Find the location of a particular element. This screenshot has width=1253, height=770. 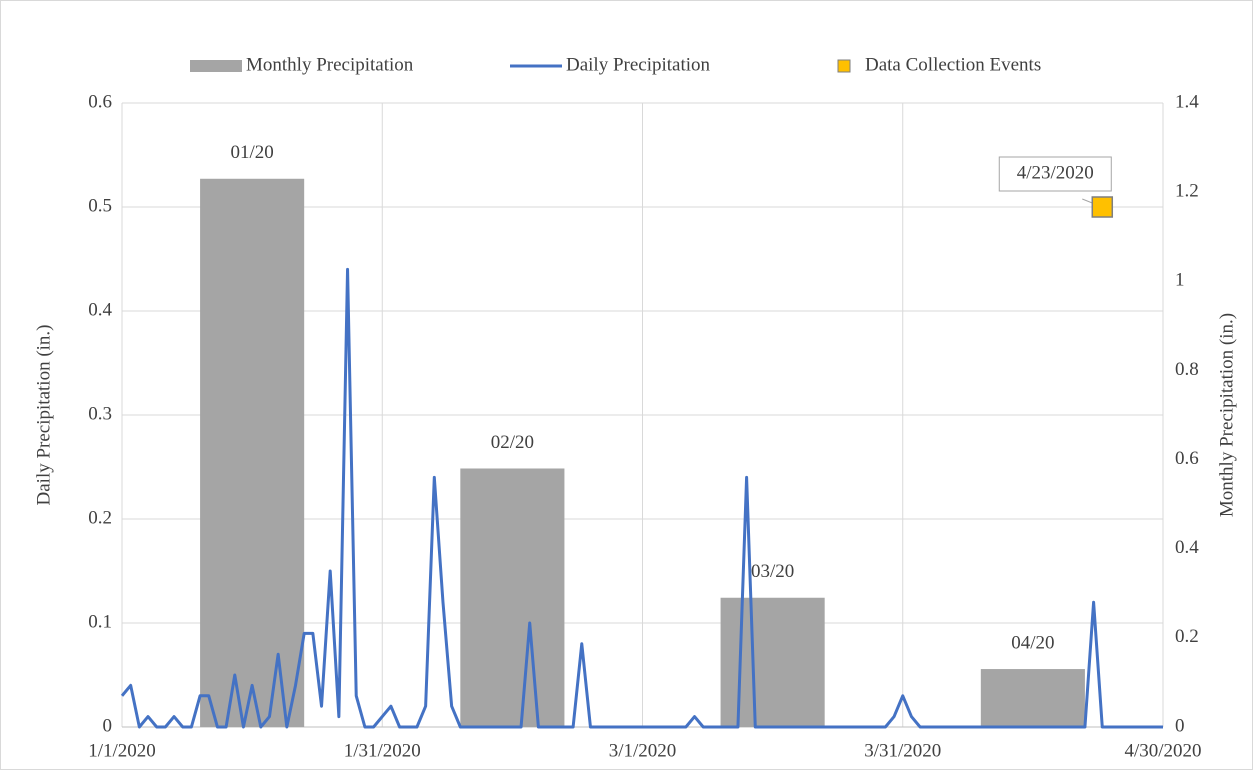

label-box is located at coordinates (1055, 174).